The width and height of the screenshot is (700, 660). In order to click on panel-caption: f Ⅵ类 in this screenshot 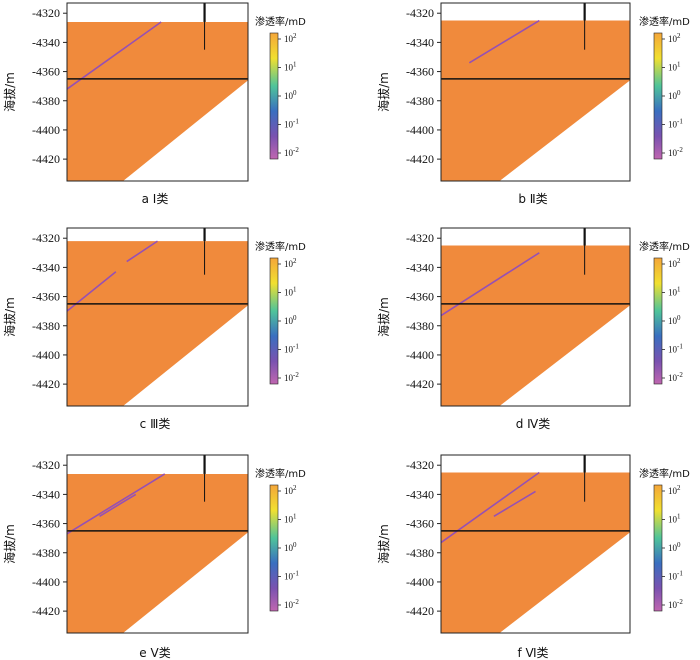, I will do `click(532, 653)`.